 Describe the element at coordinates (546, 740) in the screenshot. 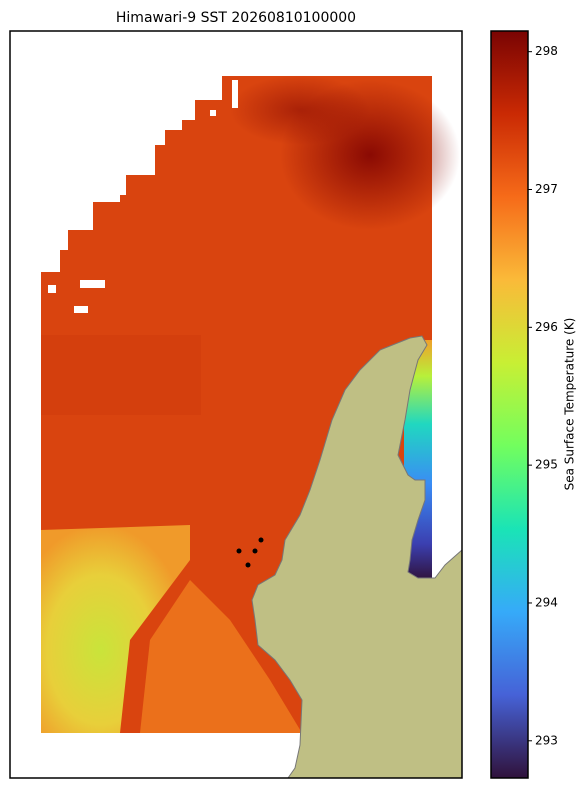

I see `colorbar-tick-label: 293` at that location.